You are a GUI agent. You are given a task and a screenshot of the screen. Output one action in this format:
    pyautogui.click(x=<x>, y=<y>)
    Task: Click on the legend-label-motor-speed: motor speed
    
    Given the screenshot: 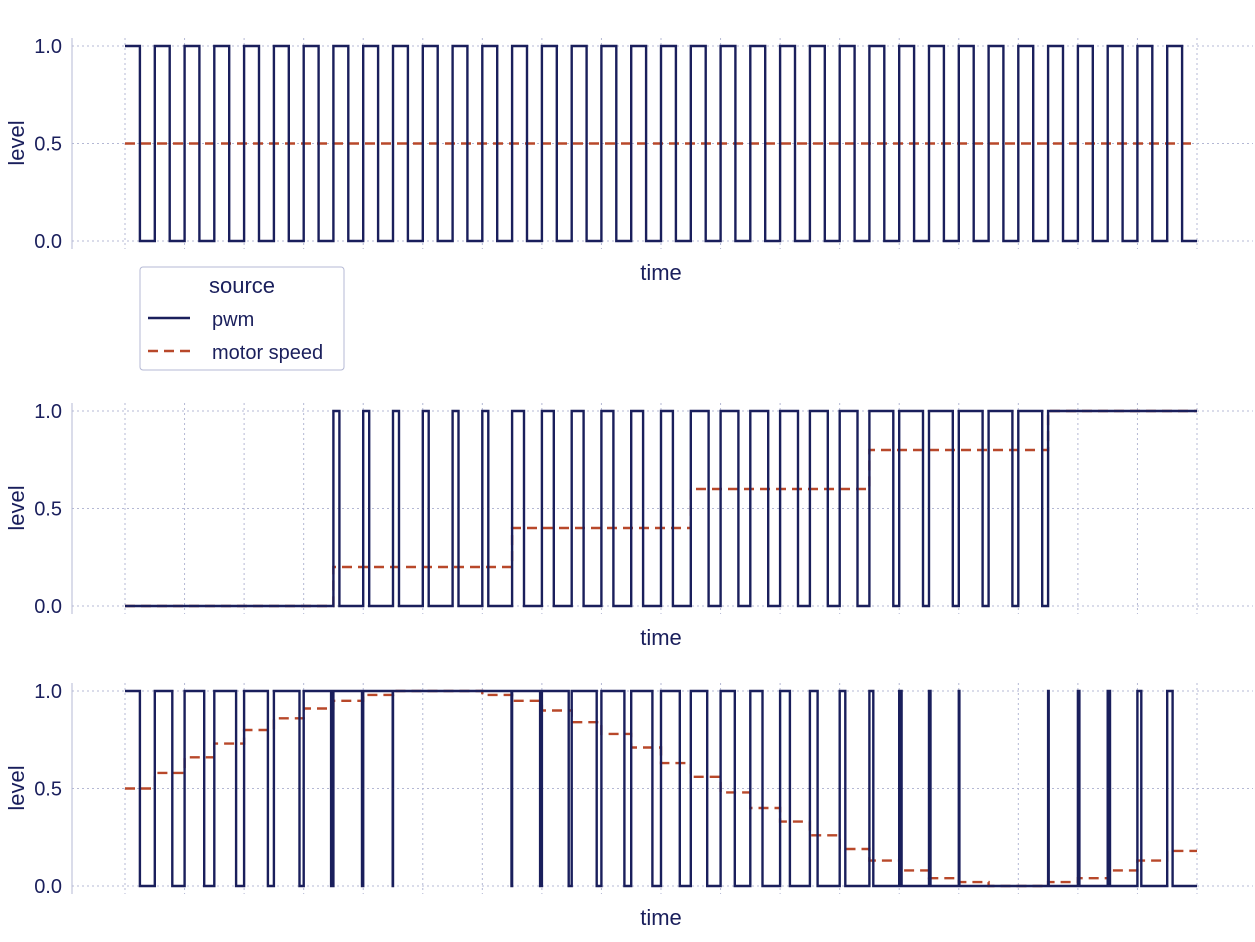 What is the action you would take?
    pyautogui.click(x=267, y=353)
    